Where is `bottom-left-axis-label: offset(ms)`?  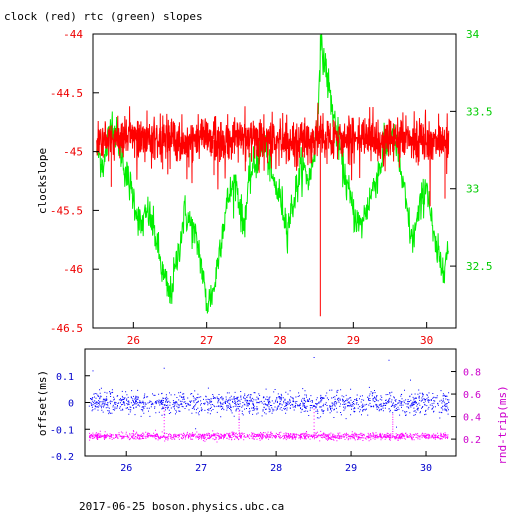 bottom-left-axis-label: offset(ms) is located at coordinates (42, 403).